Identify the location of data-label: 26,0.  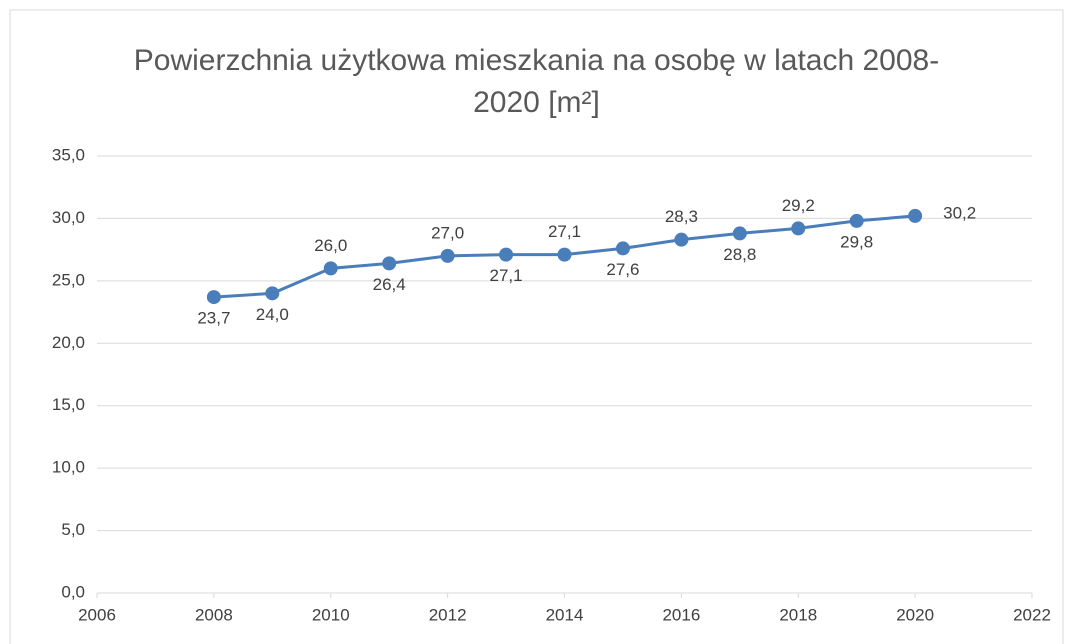
(330, 245).